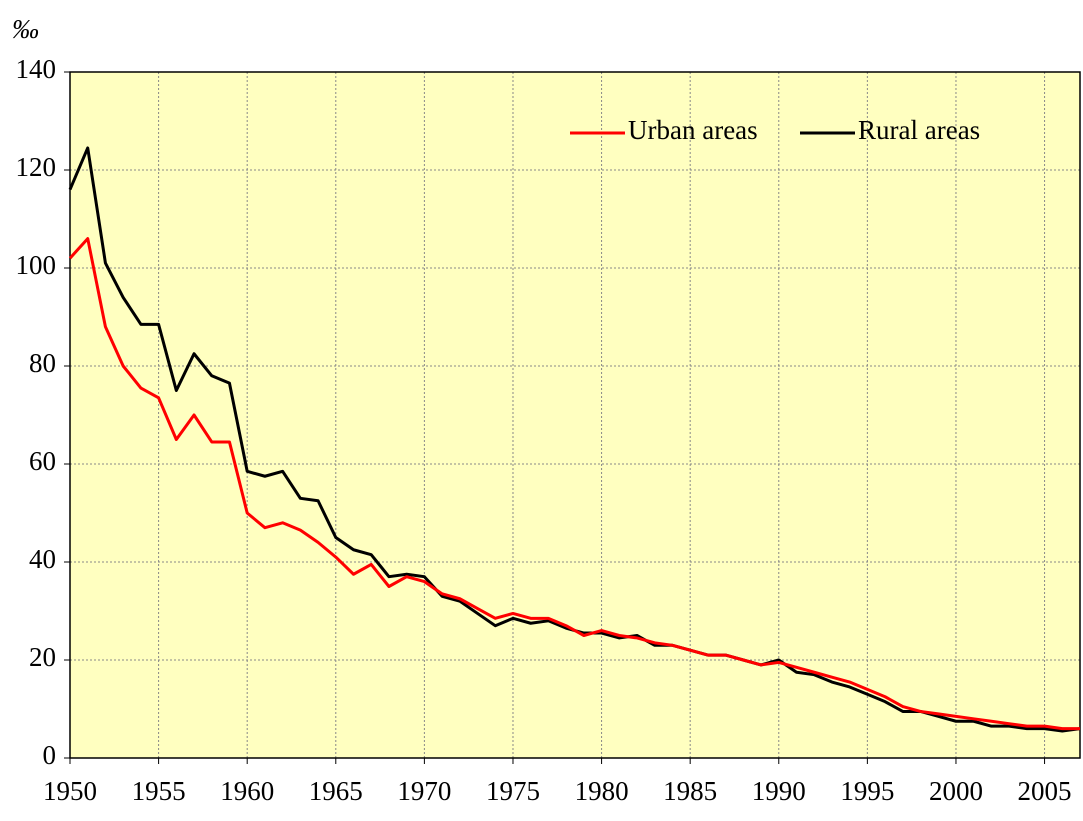  I want to click on x-tick-label: 1955, so click(159, 791).